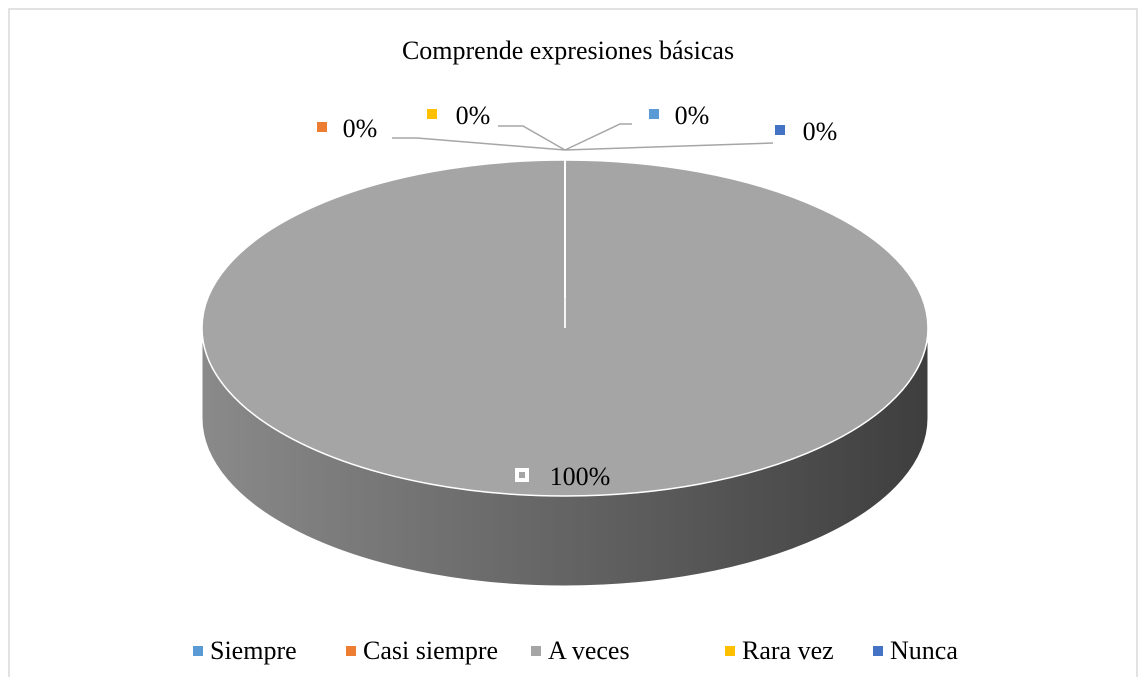 This screenshot has height=677, width=1146. I want to click on legend-label: Siempre, so click(253, 650).